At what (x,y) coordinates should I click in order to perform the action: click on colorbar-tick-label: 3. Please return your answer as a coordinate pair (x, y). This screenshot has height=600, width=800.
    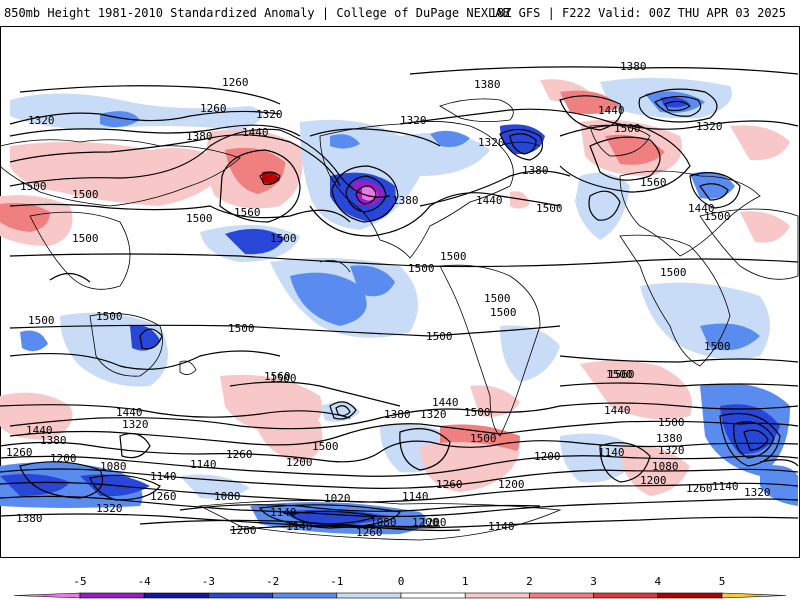
    Looking at the image, I should click on (593, 581).